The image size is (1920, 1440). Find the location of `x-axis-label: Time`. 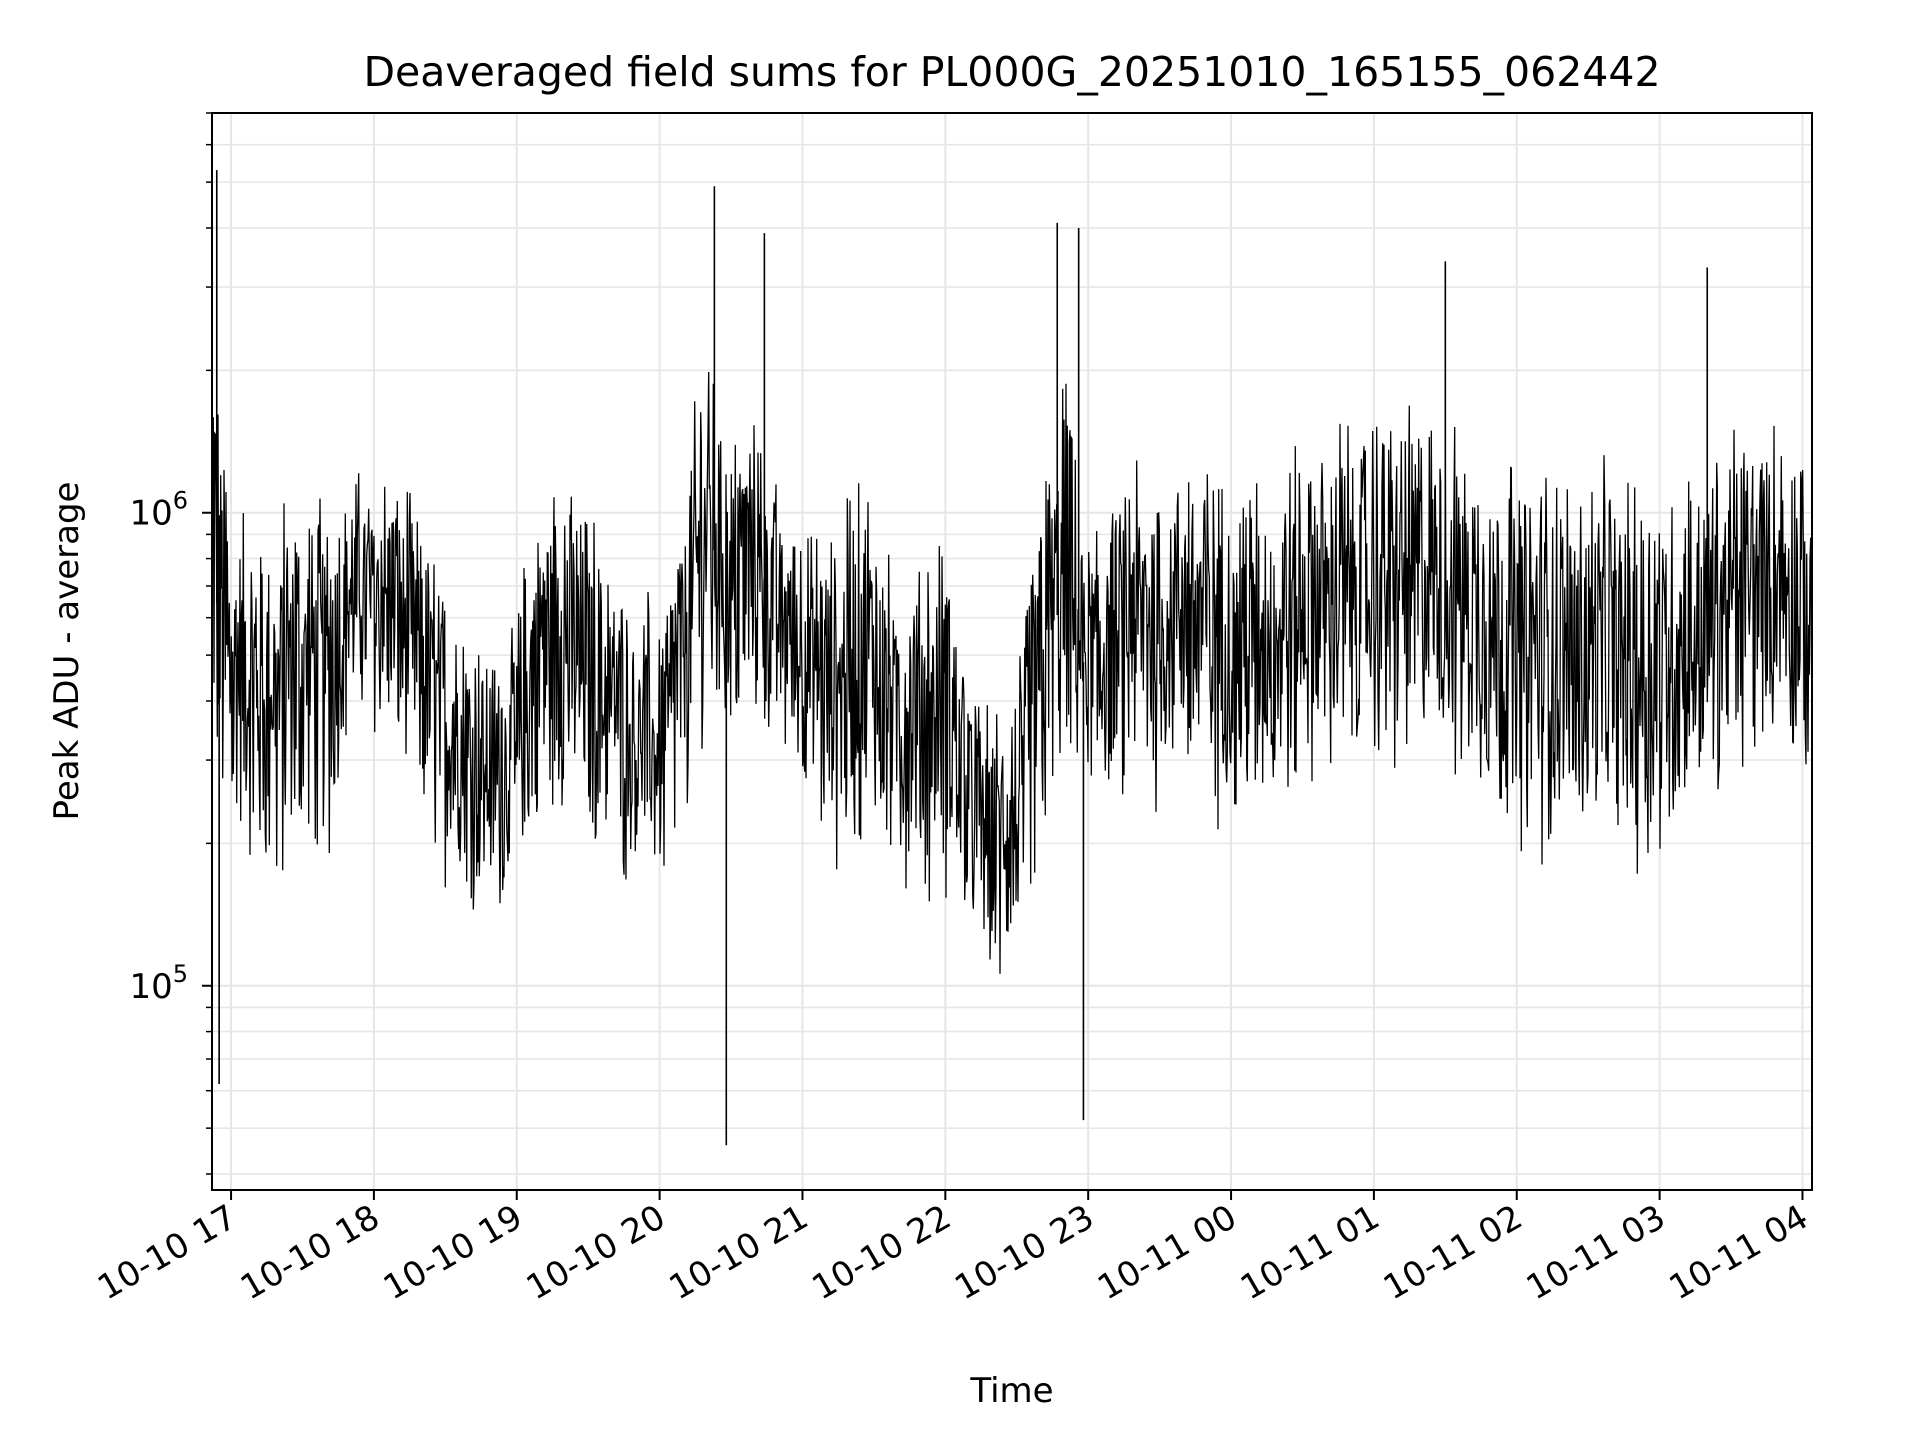

x-axis-label: Time is located at coordinates (1011, 1391).